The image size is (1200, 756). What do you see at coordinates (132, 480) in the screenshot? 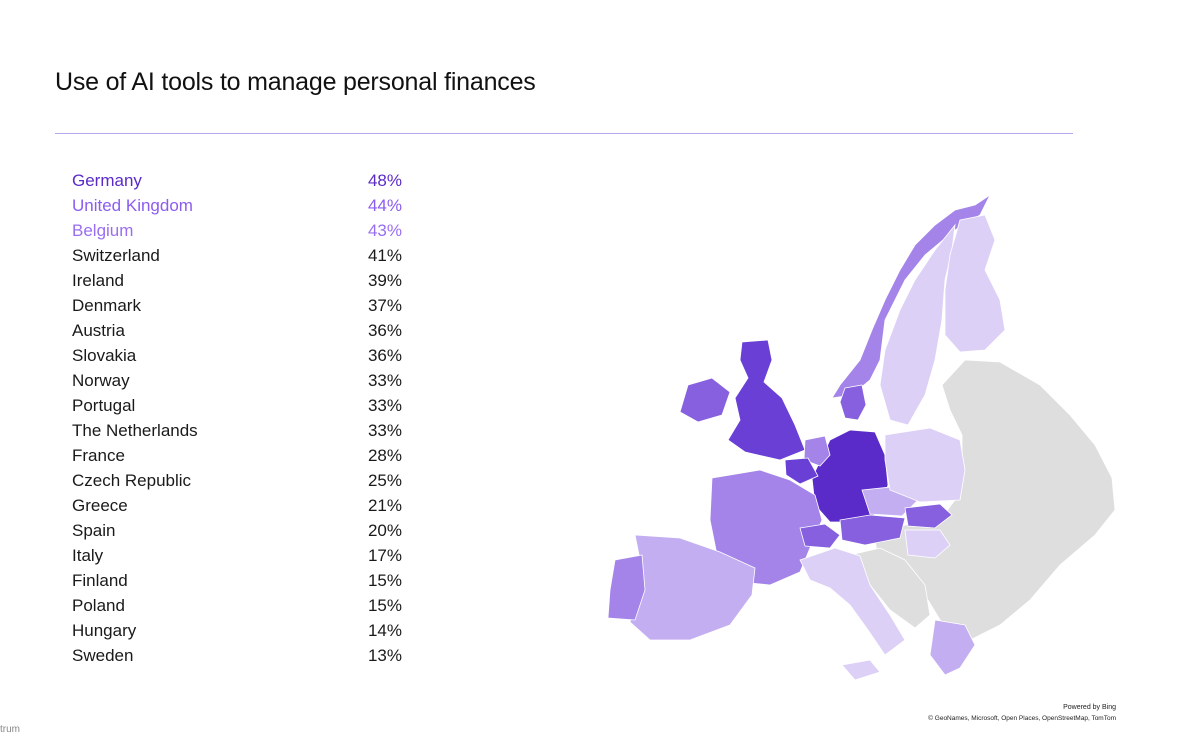
I see `country-name: Czech Republic` at bounding box center [132, 480].